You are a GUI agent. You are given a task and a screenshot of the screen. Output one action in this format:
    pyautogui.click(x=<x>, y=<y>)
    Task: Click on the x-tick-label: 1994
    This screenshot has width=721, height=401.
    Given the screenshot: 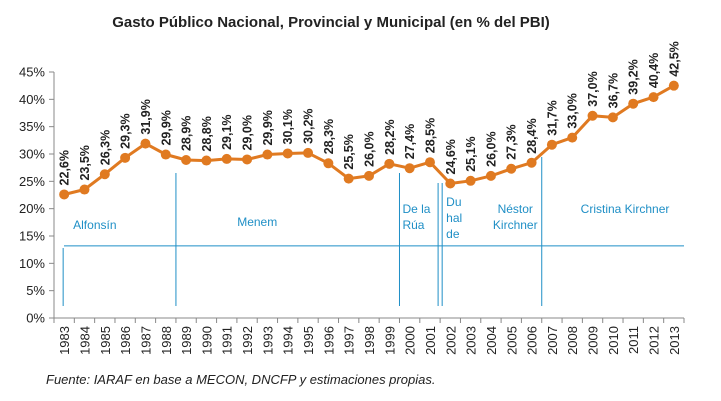 What is the action you would take?
    pyautogui.click(x=288, y=340)
    